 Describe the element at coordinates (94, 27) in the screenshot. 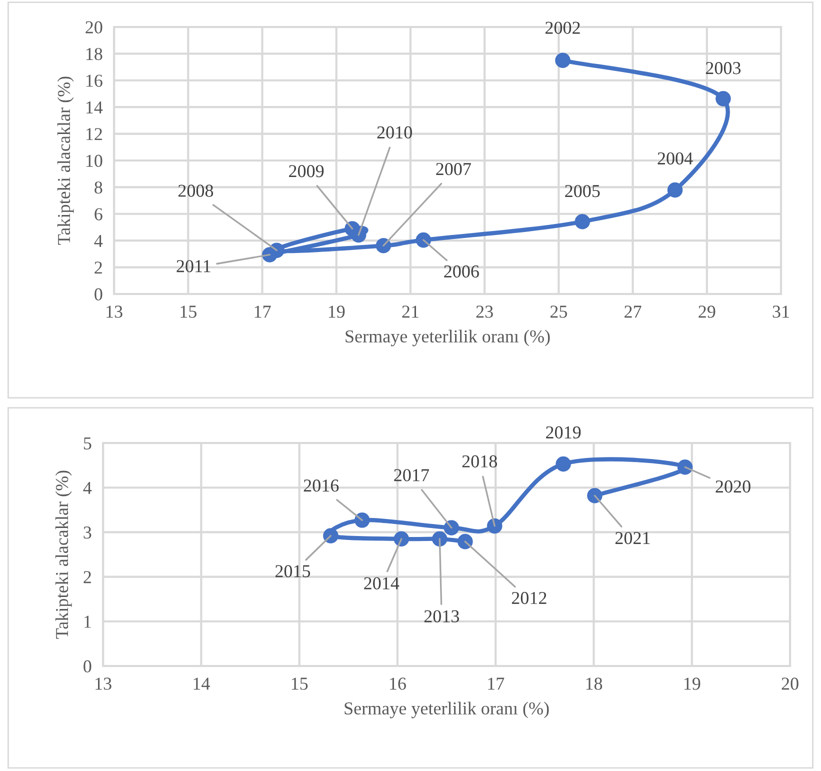

I see `y-tick-label: 20` at that location.